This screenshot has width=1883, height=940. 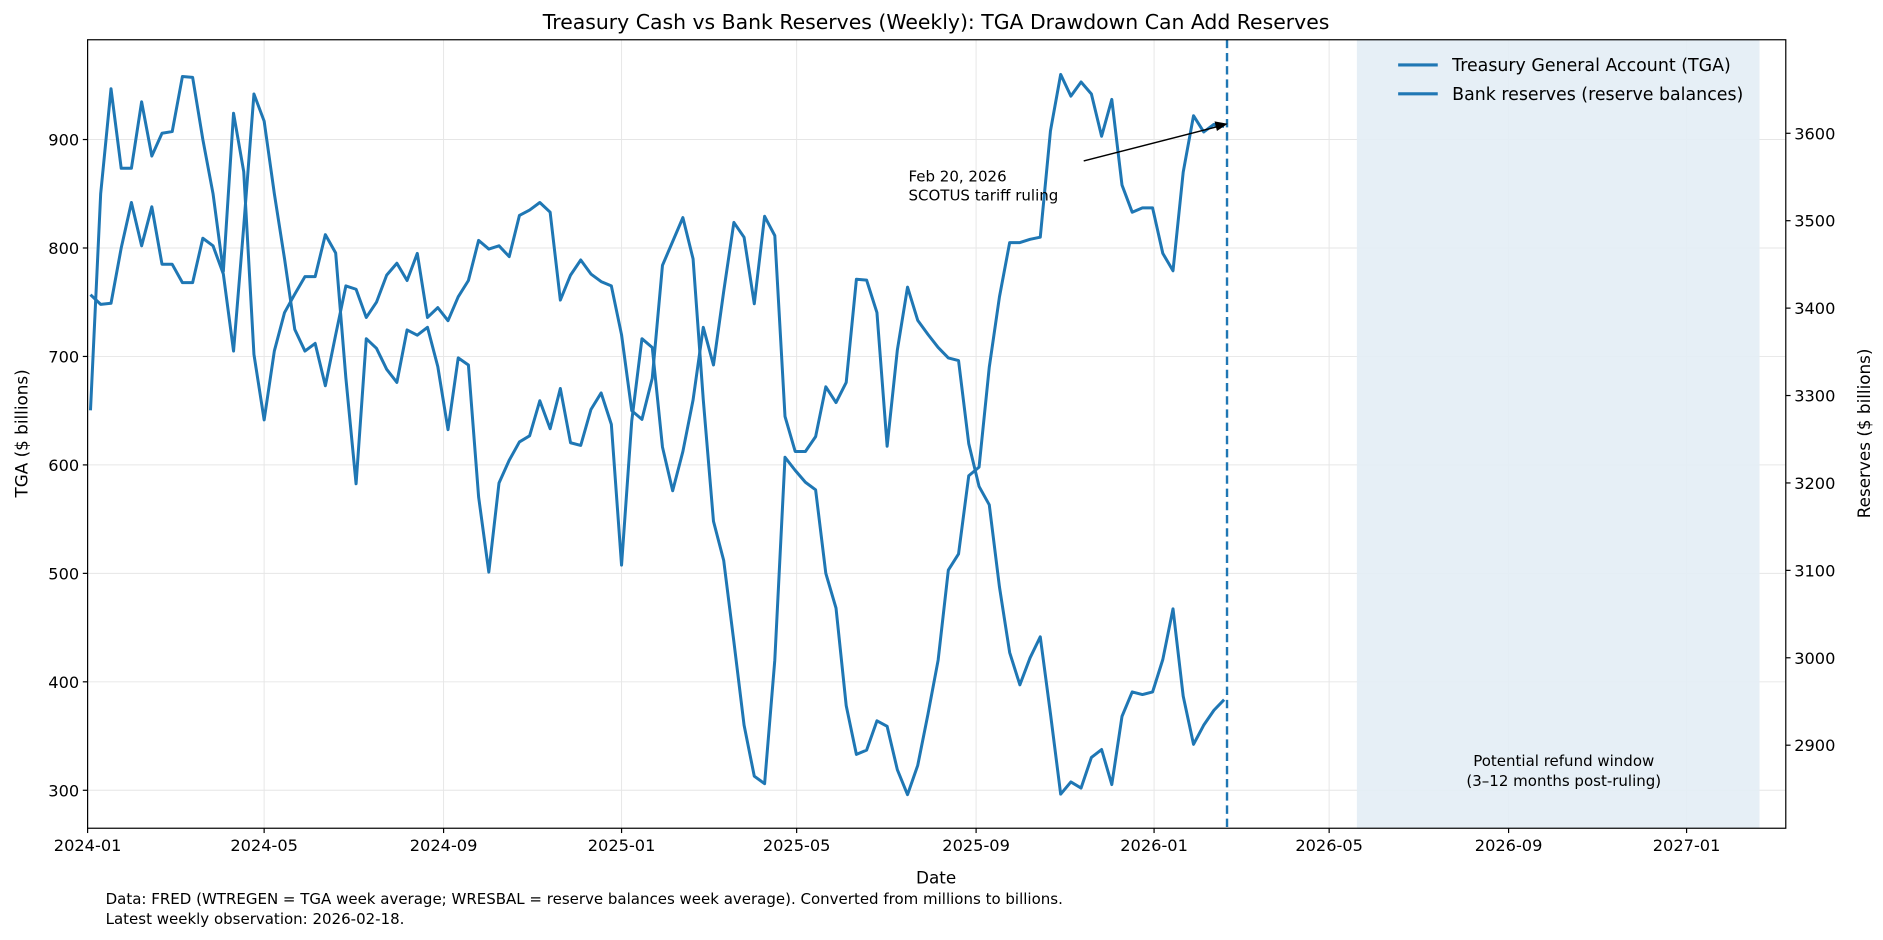 What do you see at coordinates (1814, 308) in the screenshot?
I see `y-right-tick-label: 3400` at bounding box center [1814, 308].